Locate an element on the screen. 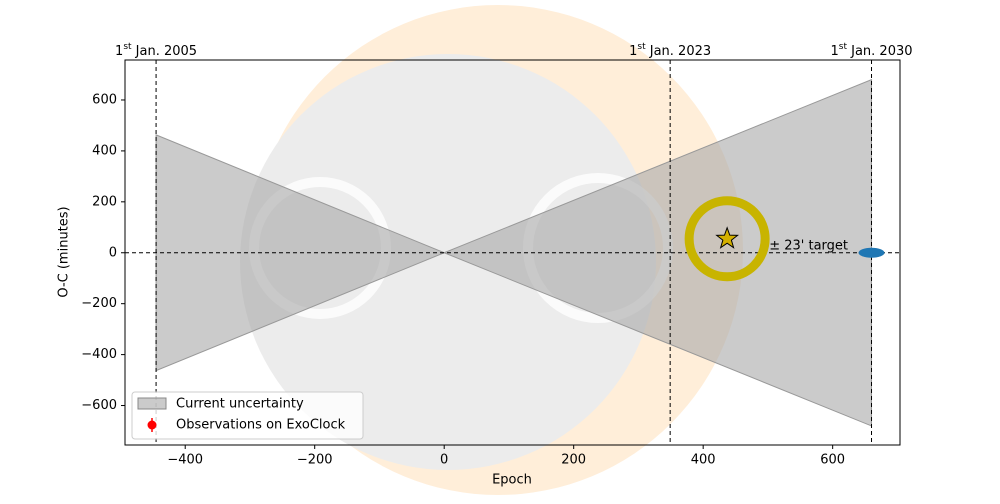 The height and width of the screenshot is (504, 1000). legend-marker is located at coordinates (152, 425).